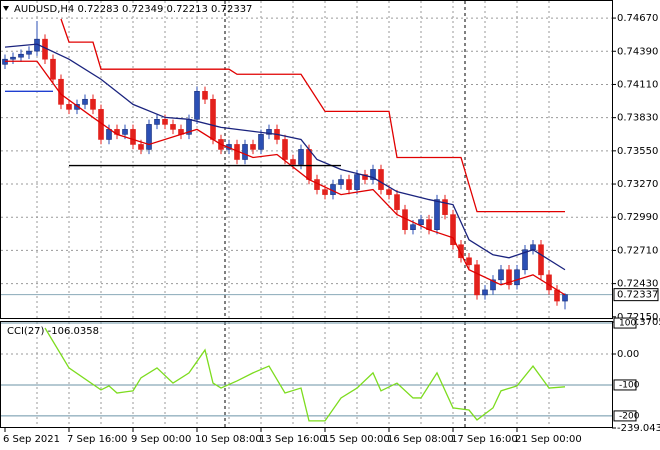  What do you see at coordinates (637, 250) in the screenshot?
I see `y-tick-label: 0.72710` at bounding box center [637, 250].